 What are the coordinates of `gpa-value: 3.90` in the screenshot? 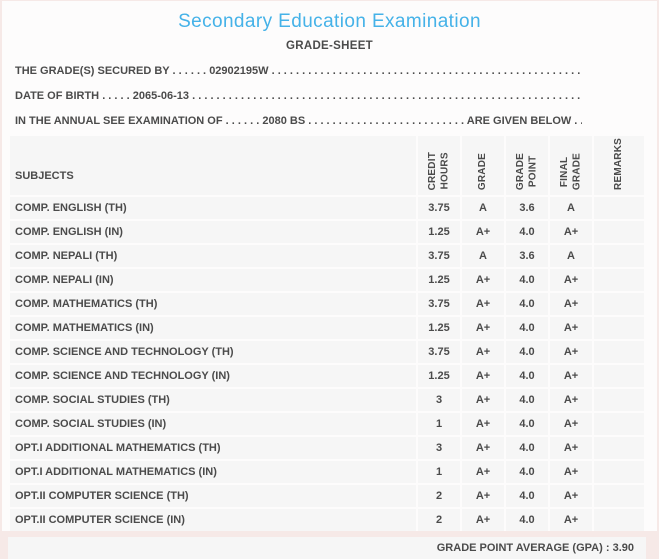 It's located at (623, 548).